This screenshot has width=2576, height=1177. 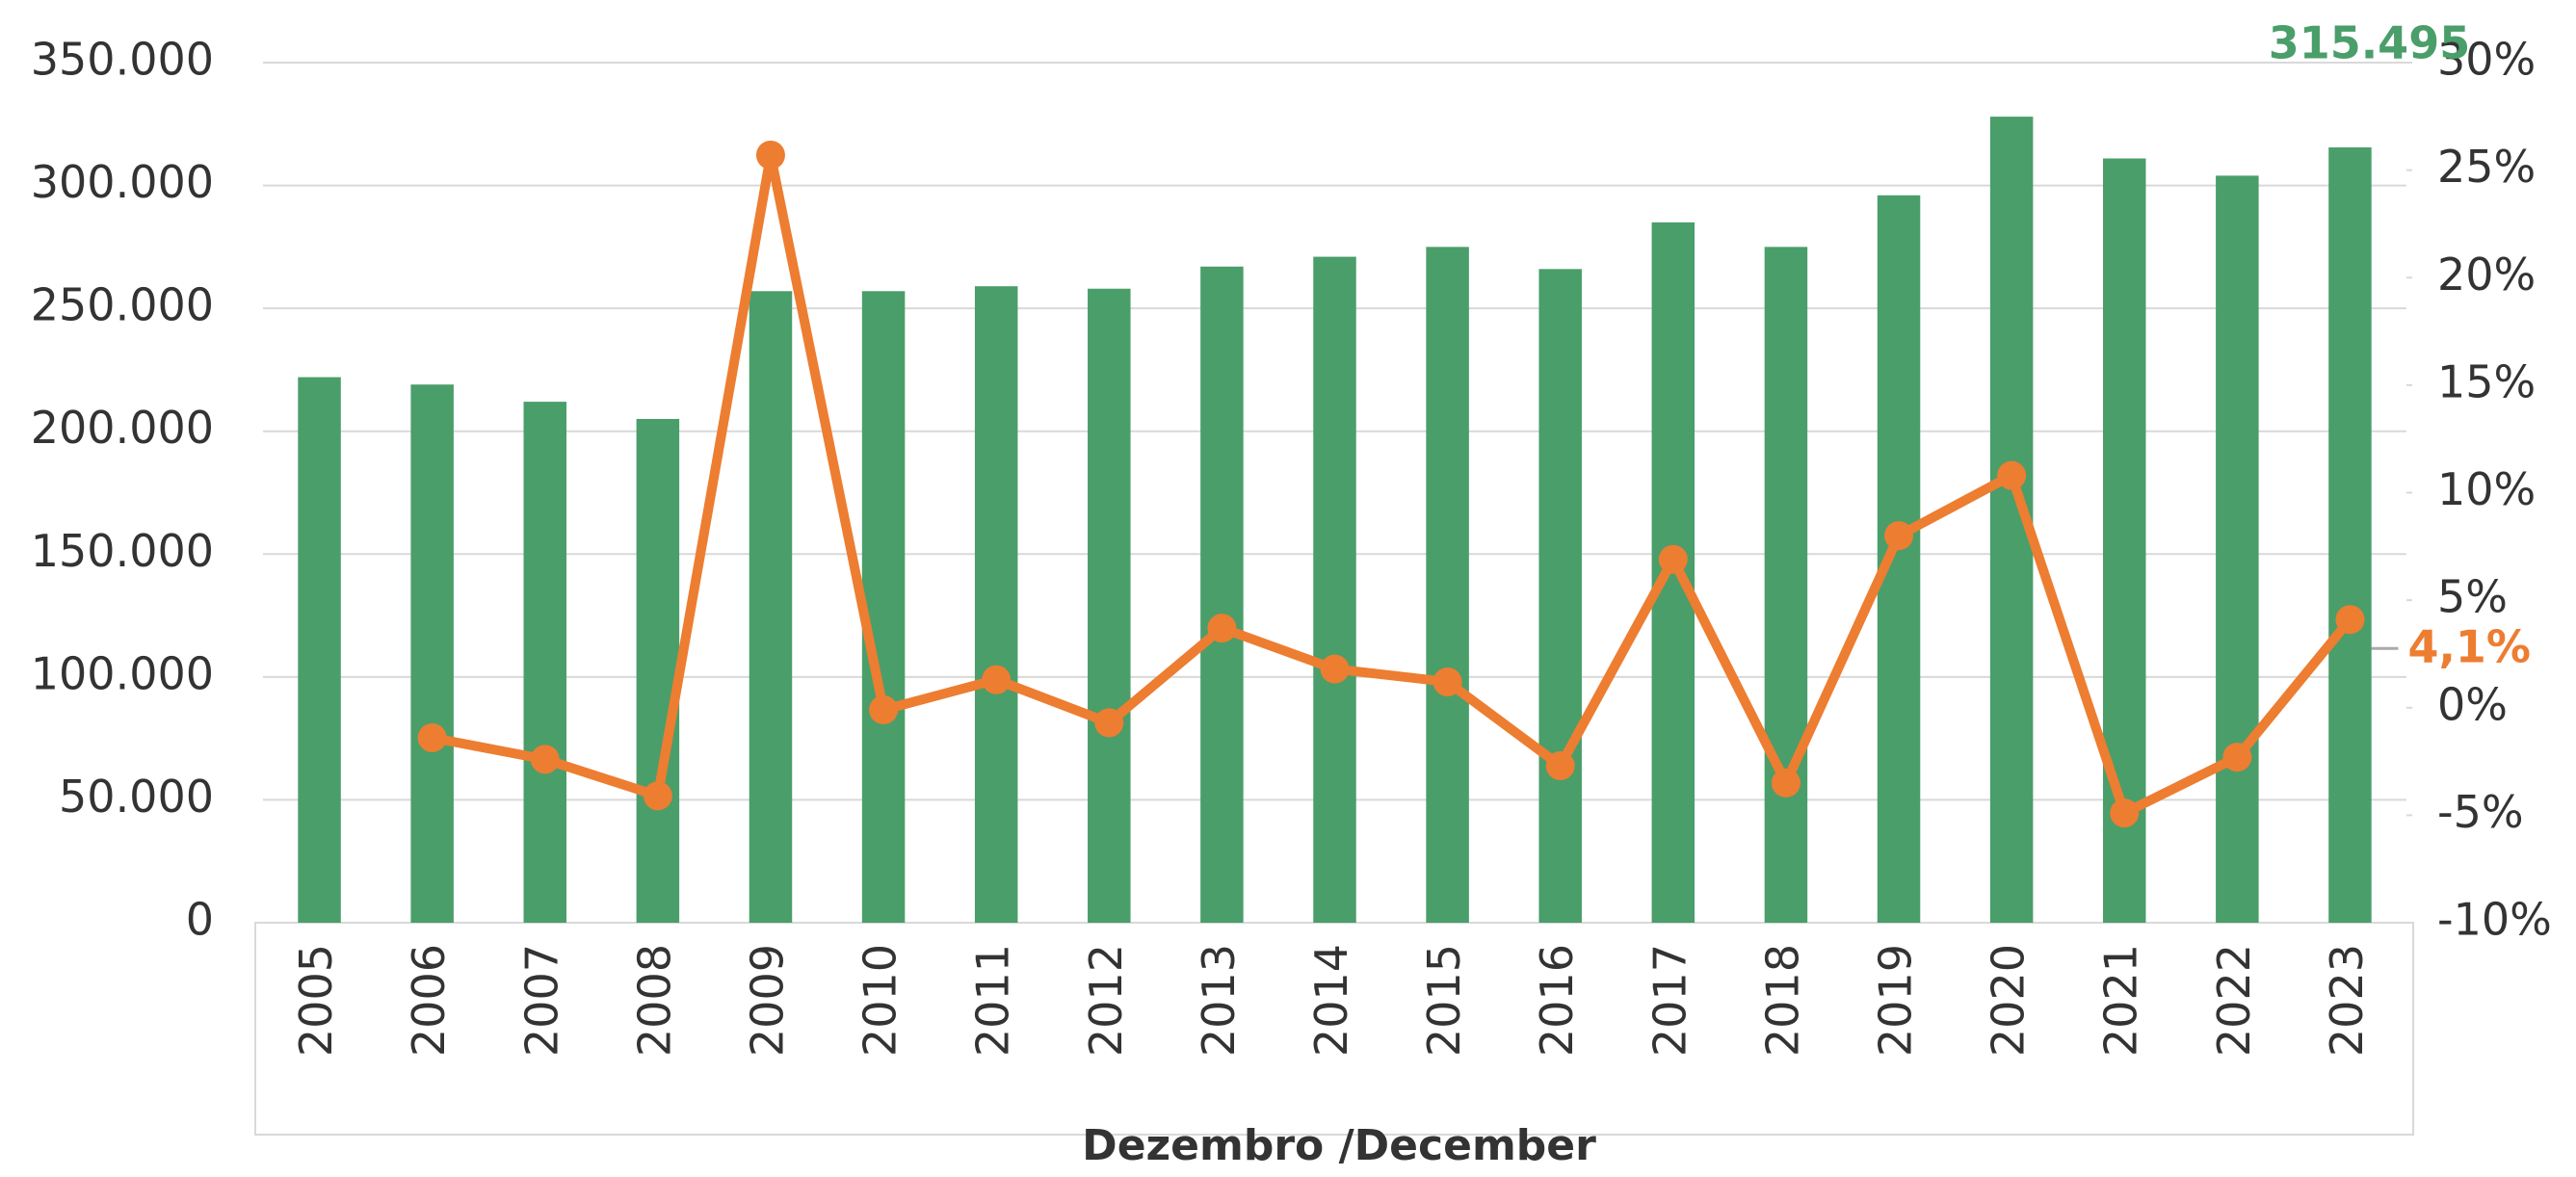 What do you see at coordinates (316, 1000) in the screenshot?
I see `x-tick-label: 2005` at bounding box center [316, 1000].